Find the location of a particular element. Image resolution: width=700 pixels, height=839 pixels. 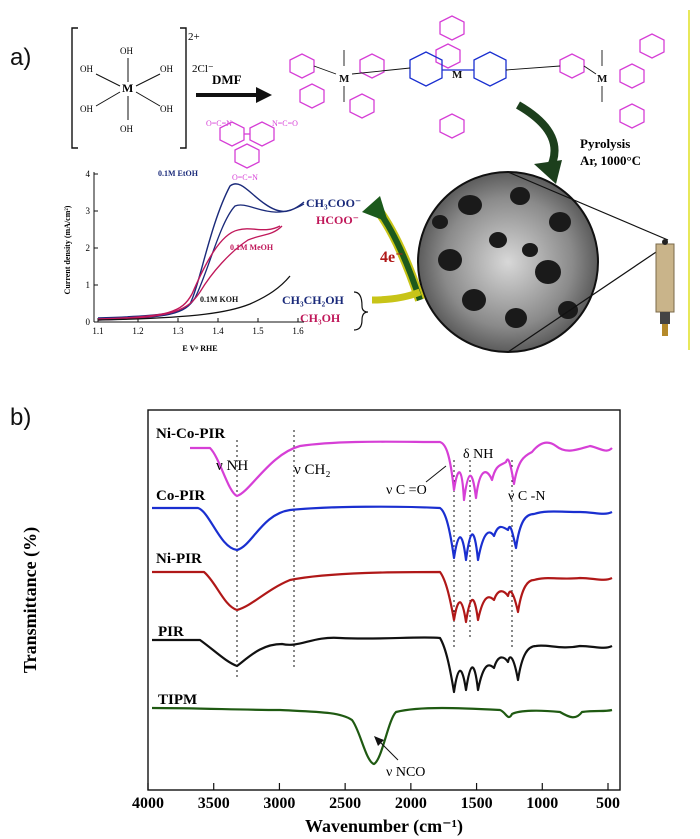

ftir-series-co-pir is located at coordinates (382, 533).